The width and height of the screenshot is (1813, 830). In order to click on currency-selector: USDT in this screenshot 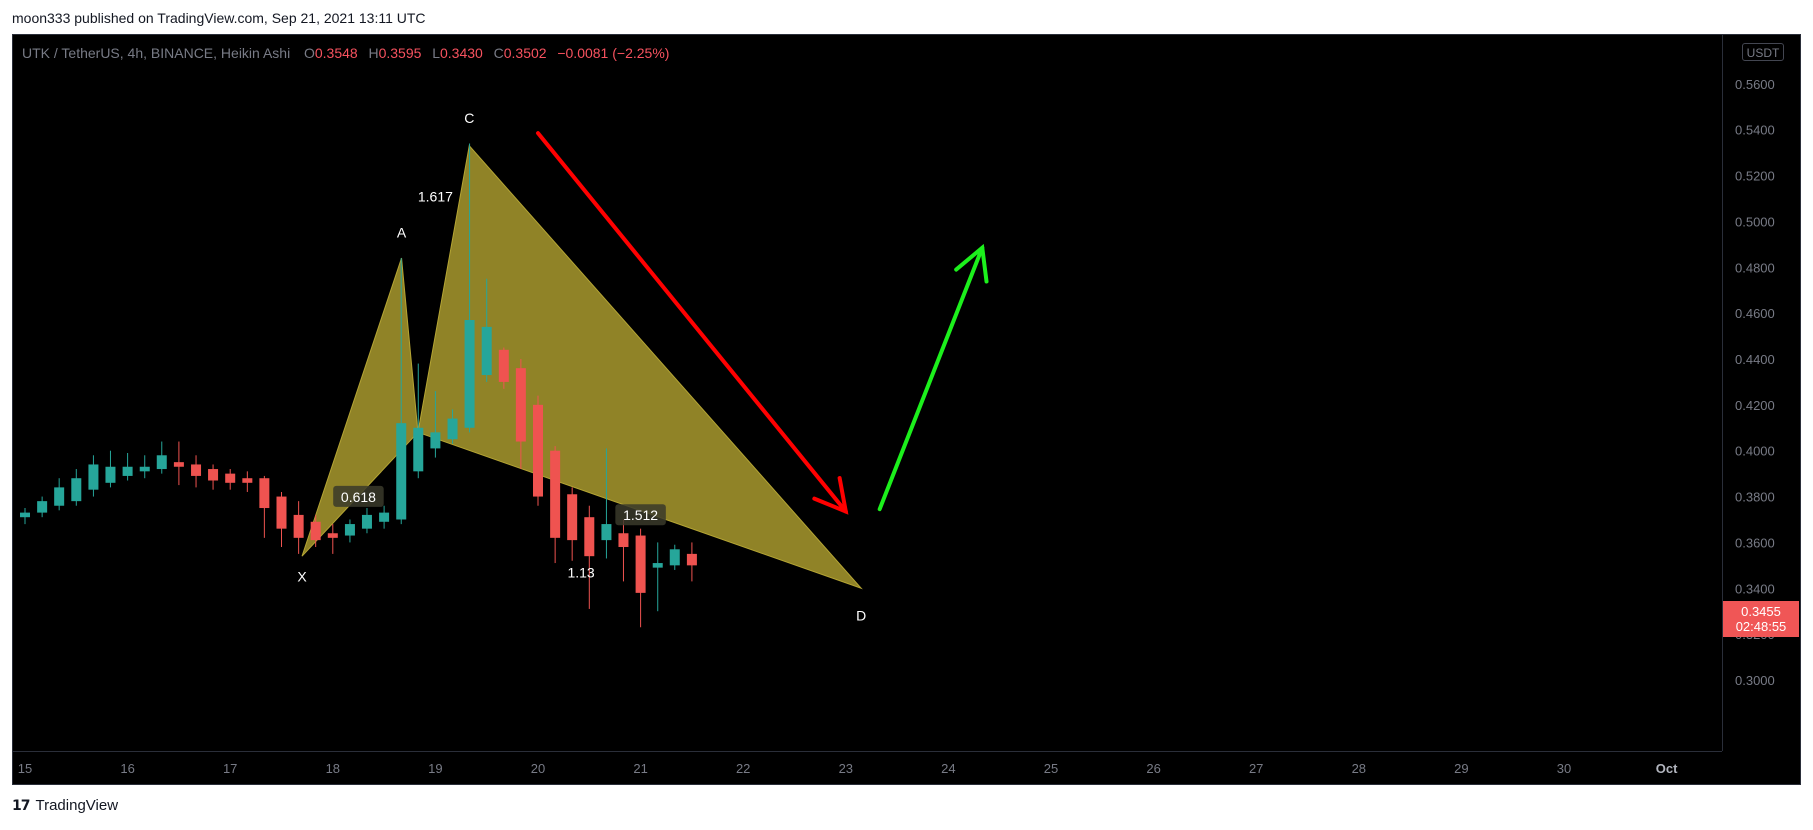, I will do `click(1763, 52)`.